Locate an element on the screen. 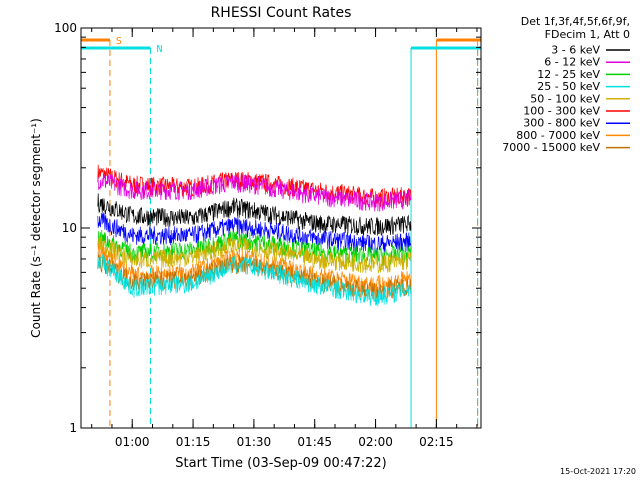  chart-title: RHESSI Count Rates is located at coordinates (281, 13).